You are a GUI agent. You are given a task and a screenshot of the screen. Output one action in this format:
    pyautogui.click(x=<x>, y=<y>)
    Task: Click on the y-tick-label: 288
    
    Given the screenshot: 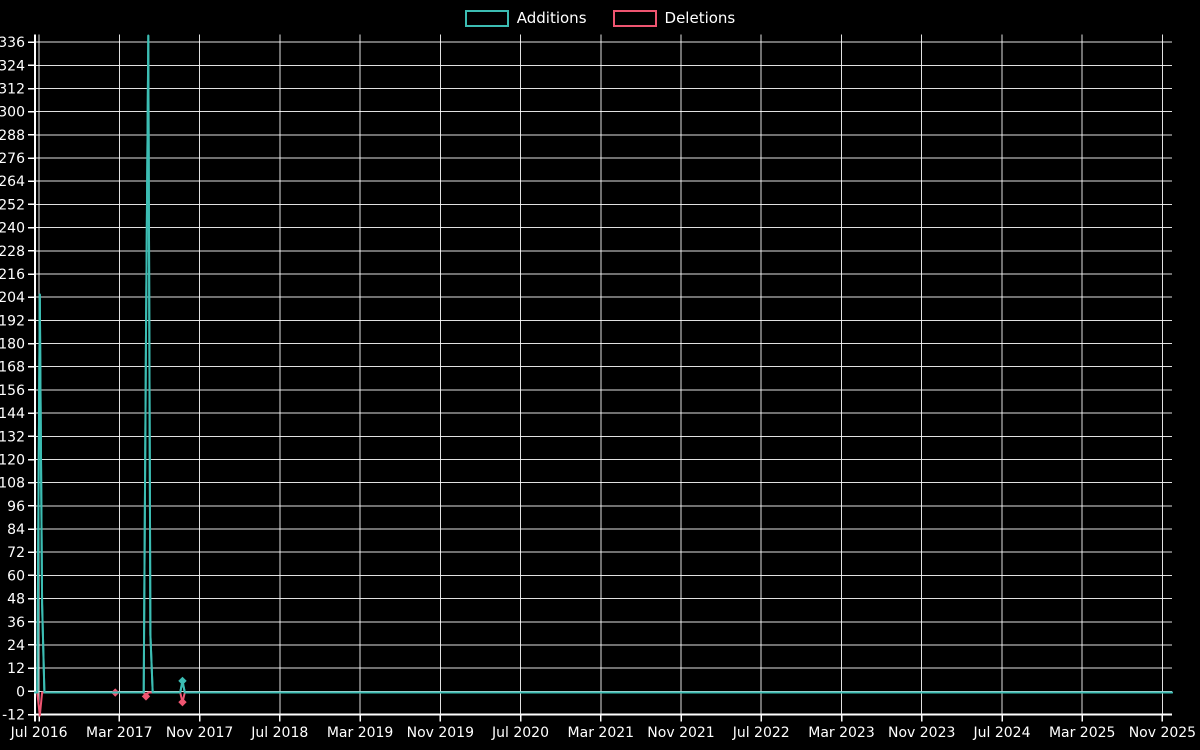 What is the action you would take?
    pyautogui.click(x=12, y=136)
    